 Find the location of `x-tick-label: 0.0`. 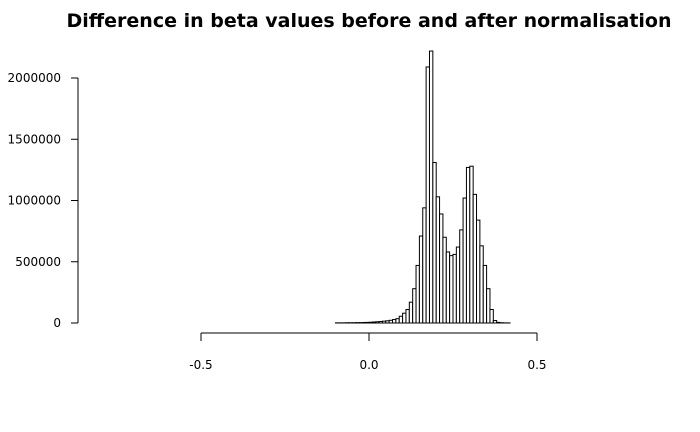

x-tick-label: 0.0 is located at coordinates (368, 365).